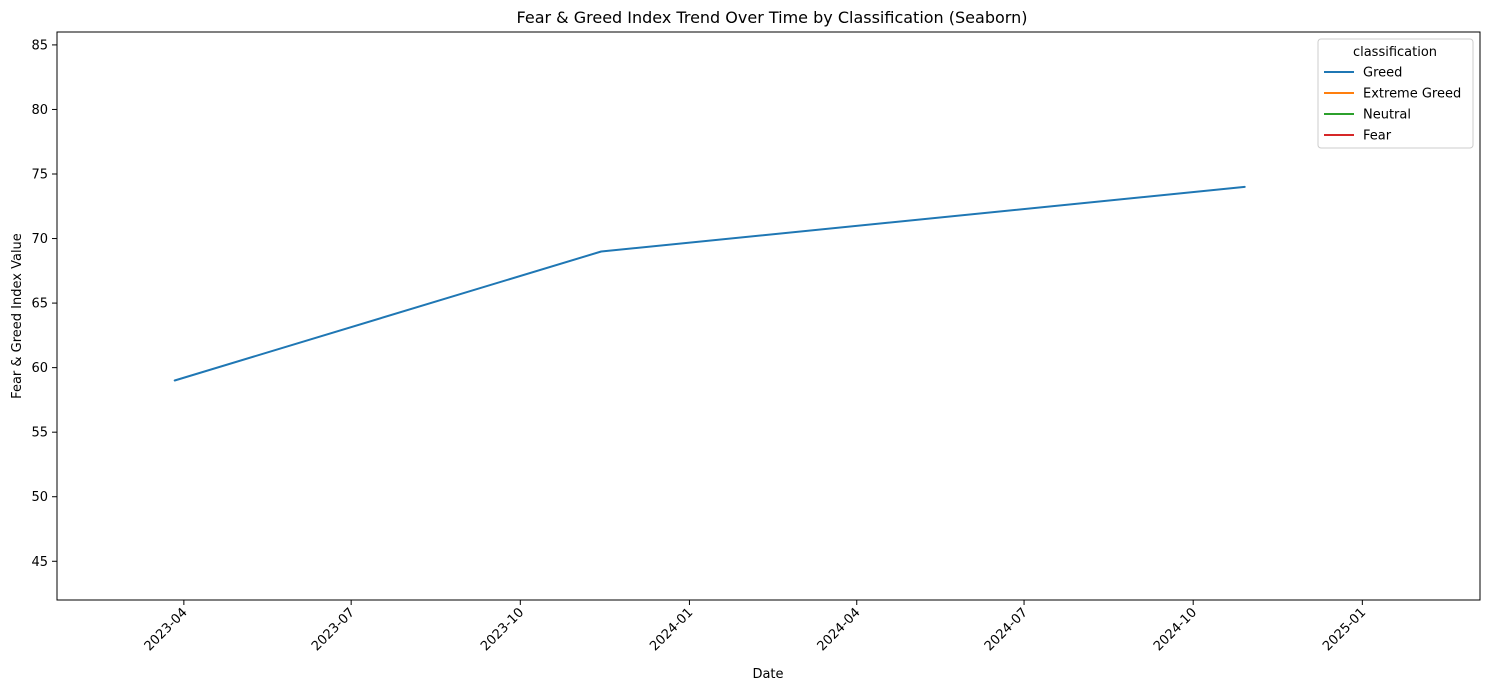 This screenshot has width=1489, height=690. Describe the element at coordinates (1395, 52) in the screenshot. I see `legend-title: classification` at that location.